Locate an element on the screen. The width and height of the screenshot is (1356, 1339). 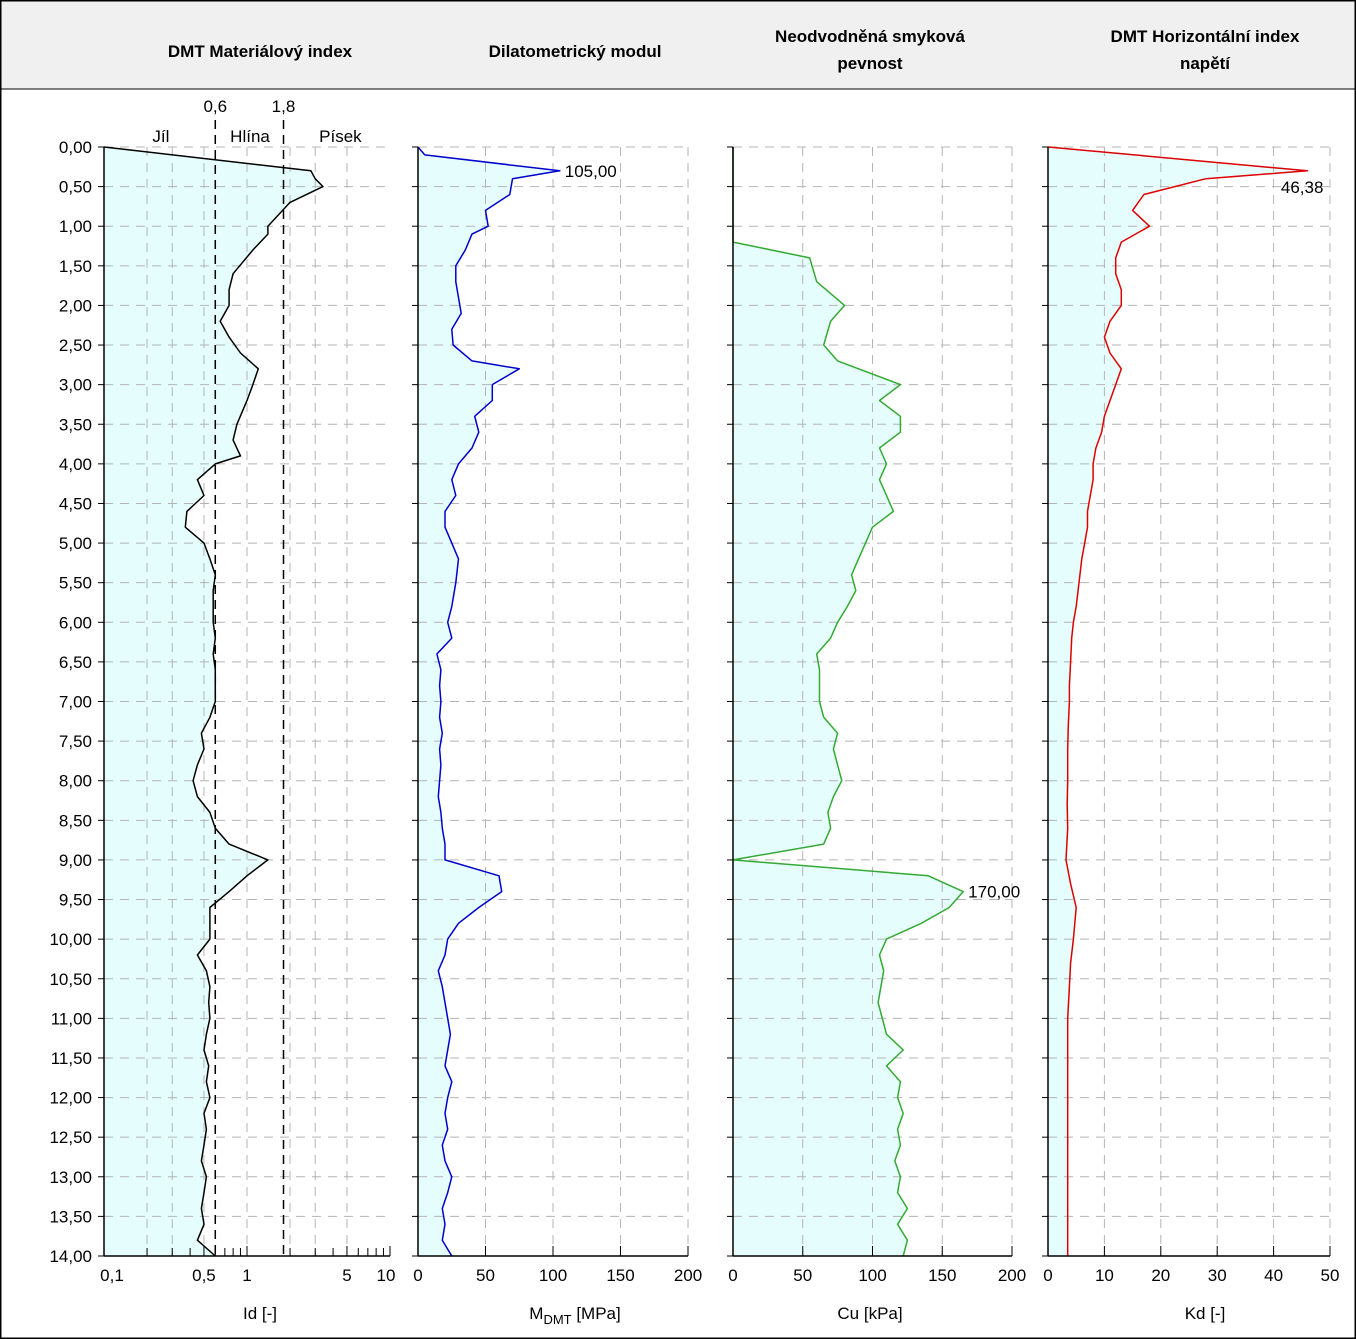
depth-tick-label: 5,50 is located at coordinates (75, 583).